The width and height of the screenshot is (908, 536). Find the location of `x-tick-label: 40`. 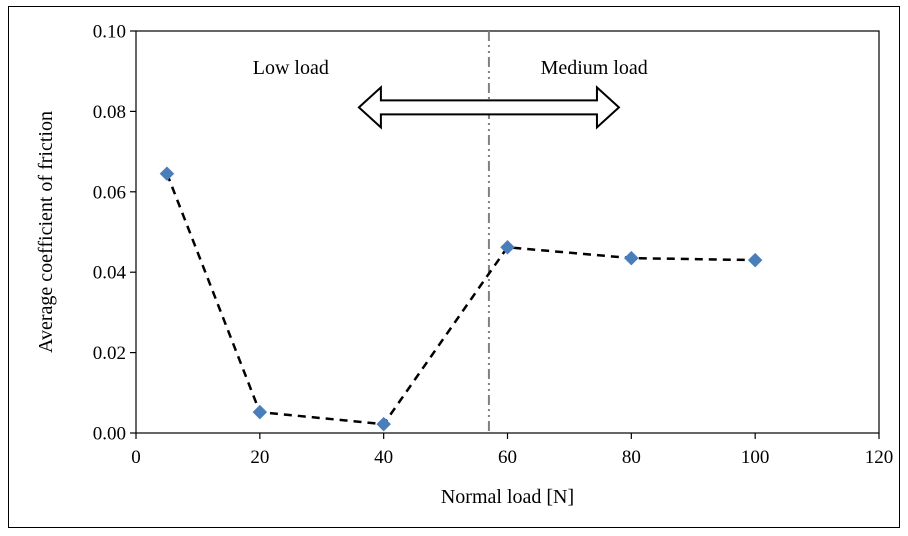

x-tick-label: 40 is located at coordinates (383, 457).